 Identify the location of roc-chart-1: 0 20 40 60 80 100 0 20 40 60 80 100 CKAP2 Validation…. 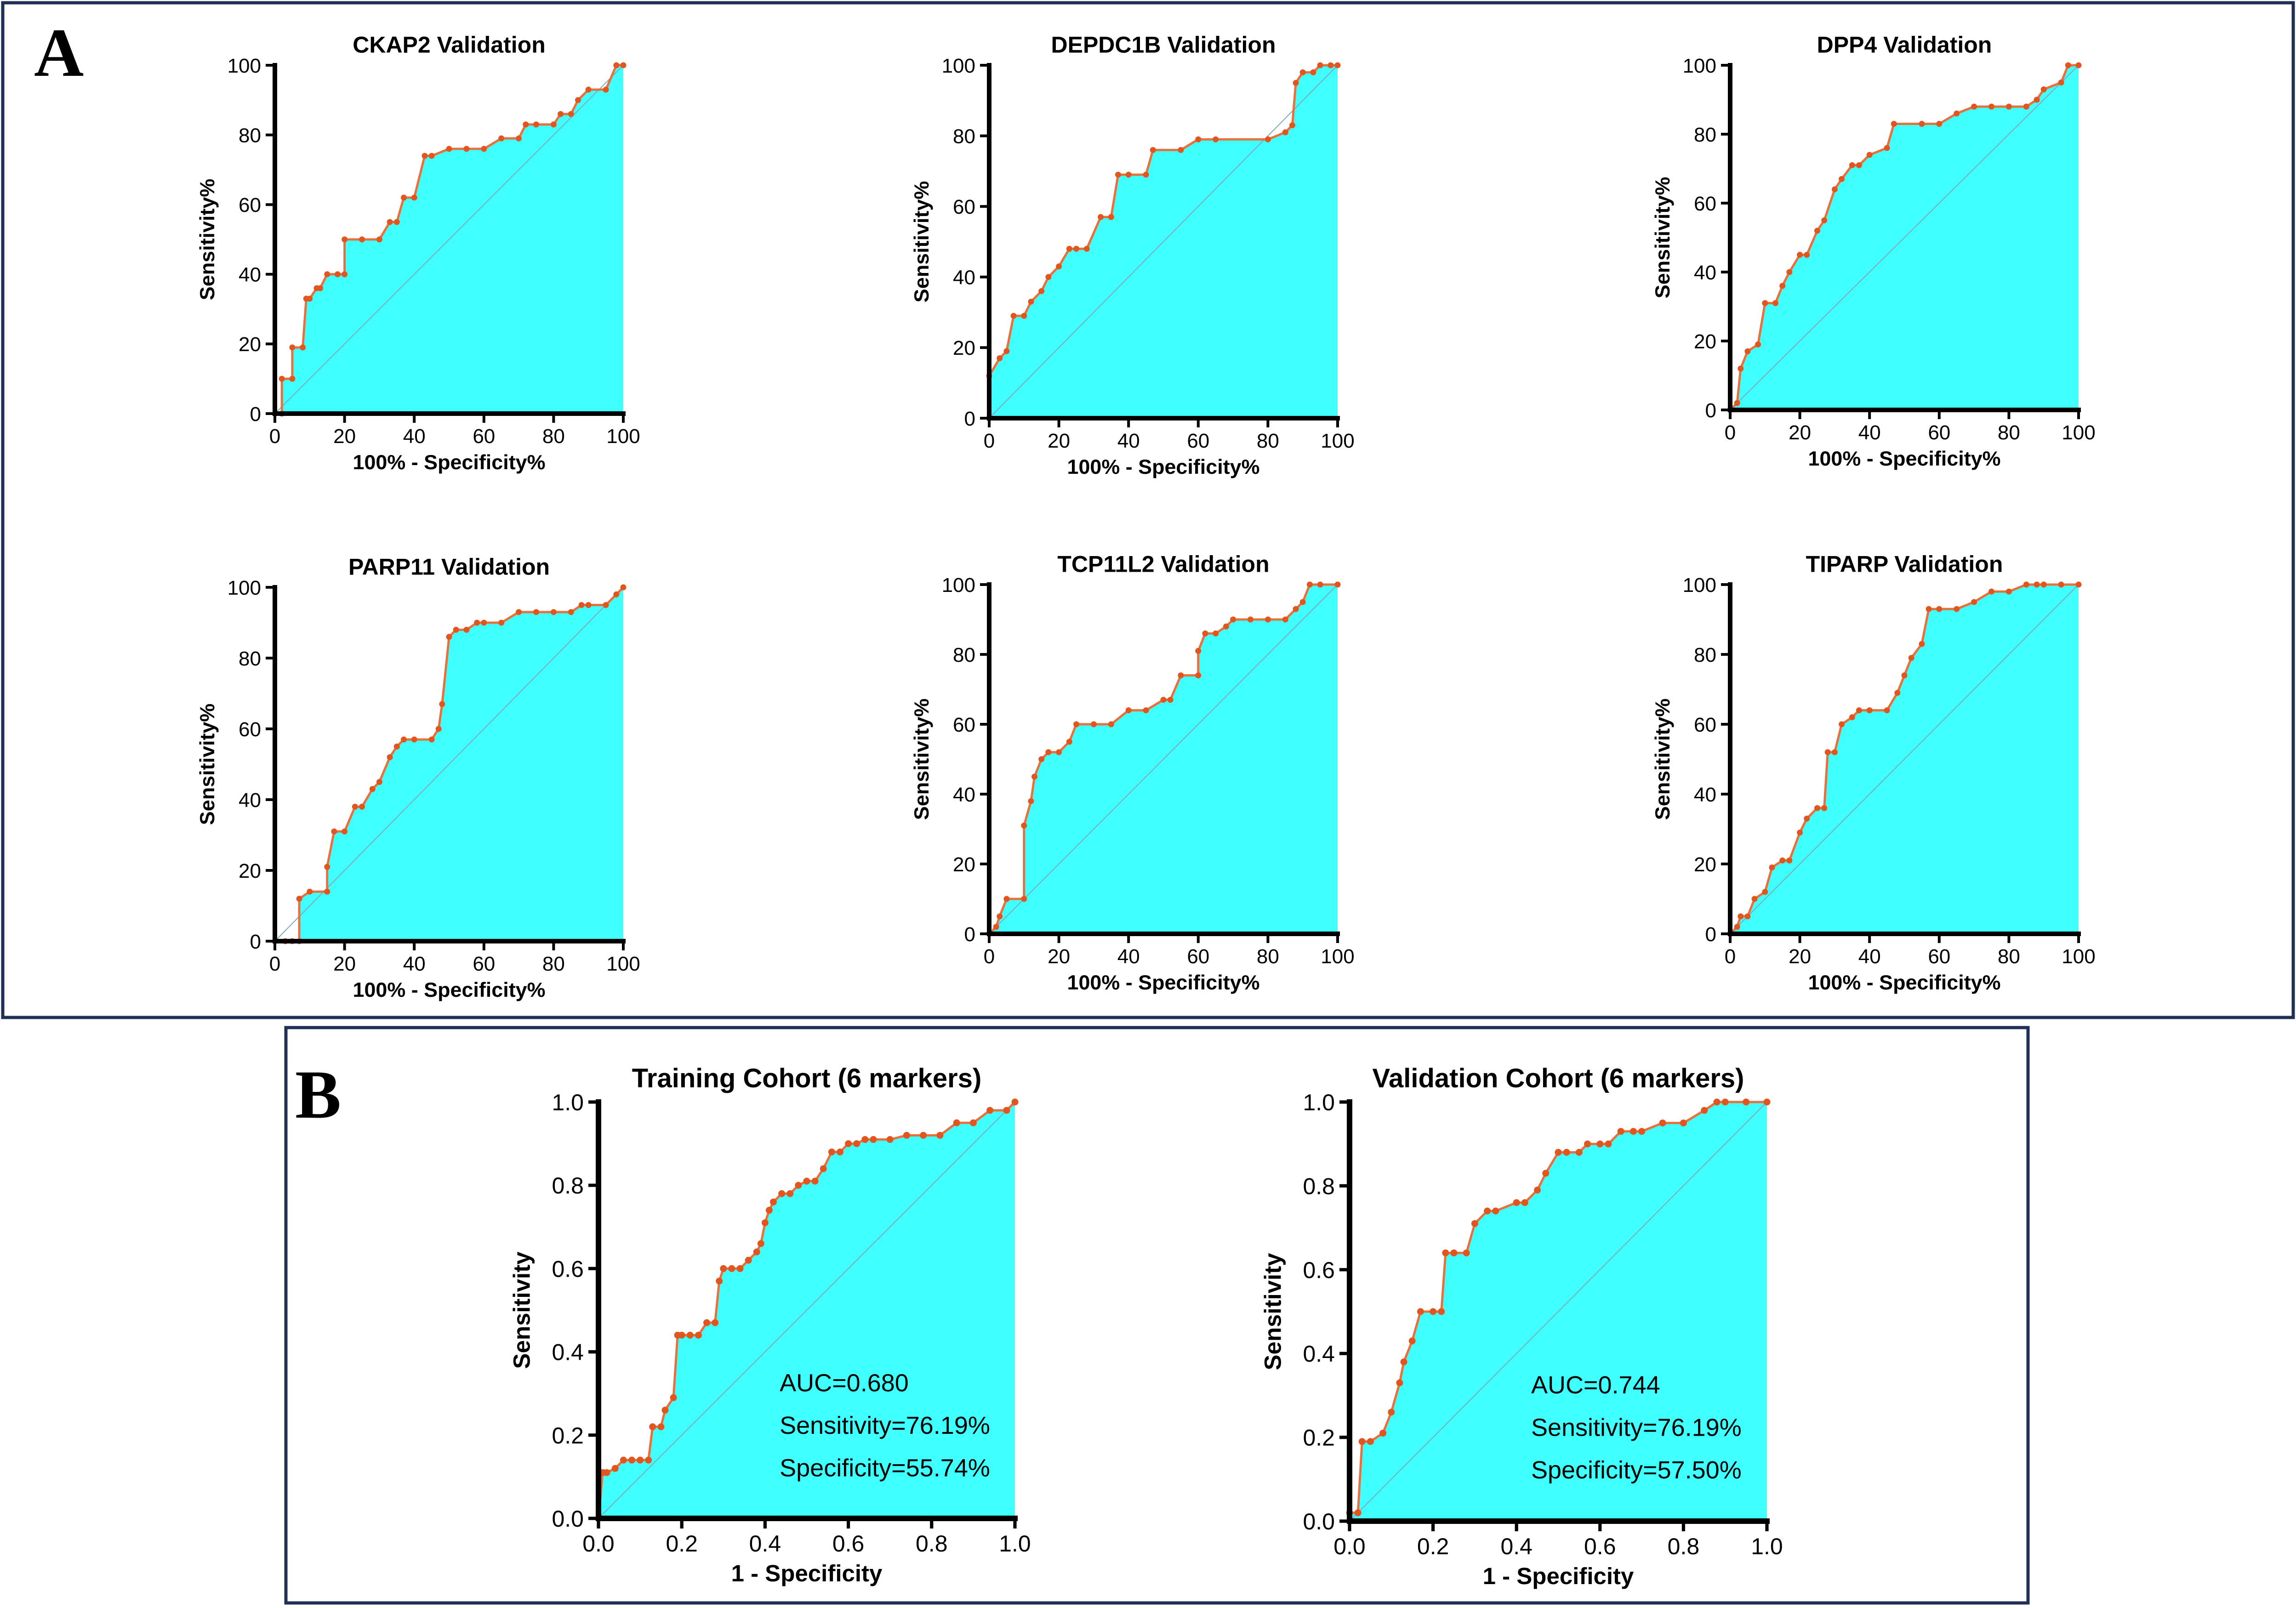
(417, 253).